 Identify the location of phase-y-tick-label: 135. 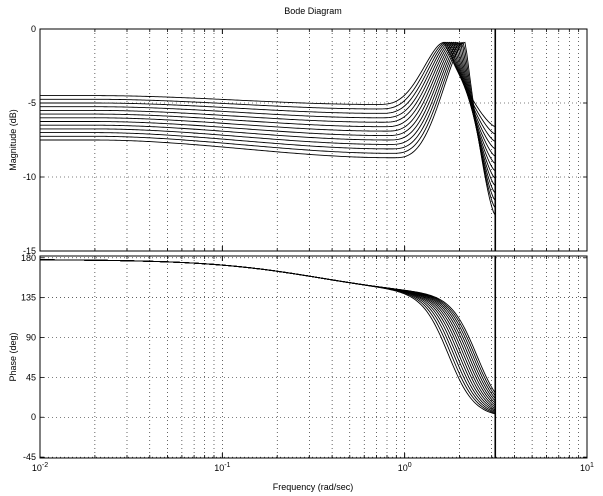
(28, 298).